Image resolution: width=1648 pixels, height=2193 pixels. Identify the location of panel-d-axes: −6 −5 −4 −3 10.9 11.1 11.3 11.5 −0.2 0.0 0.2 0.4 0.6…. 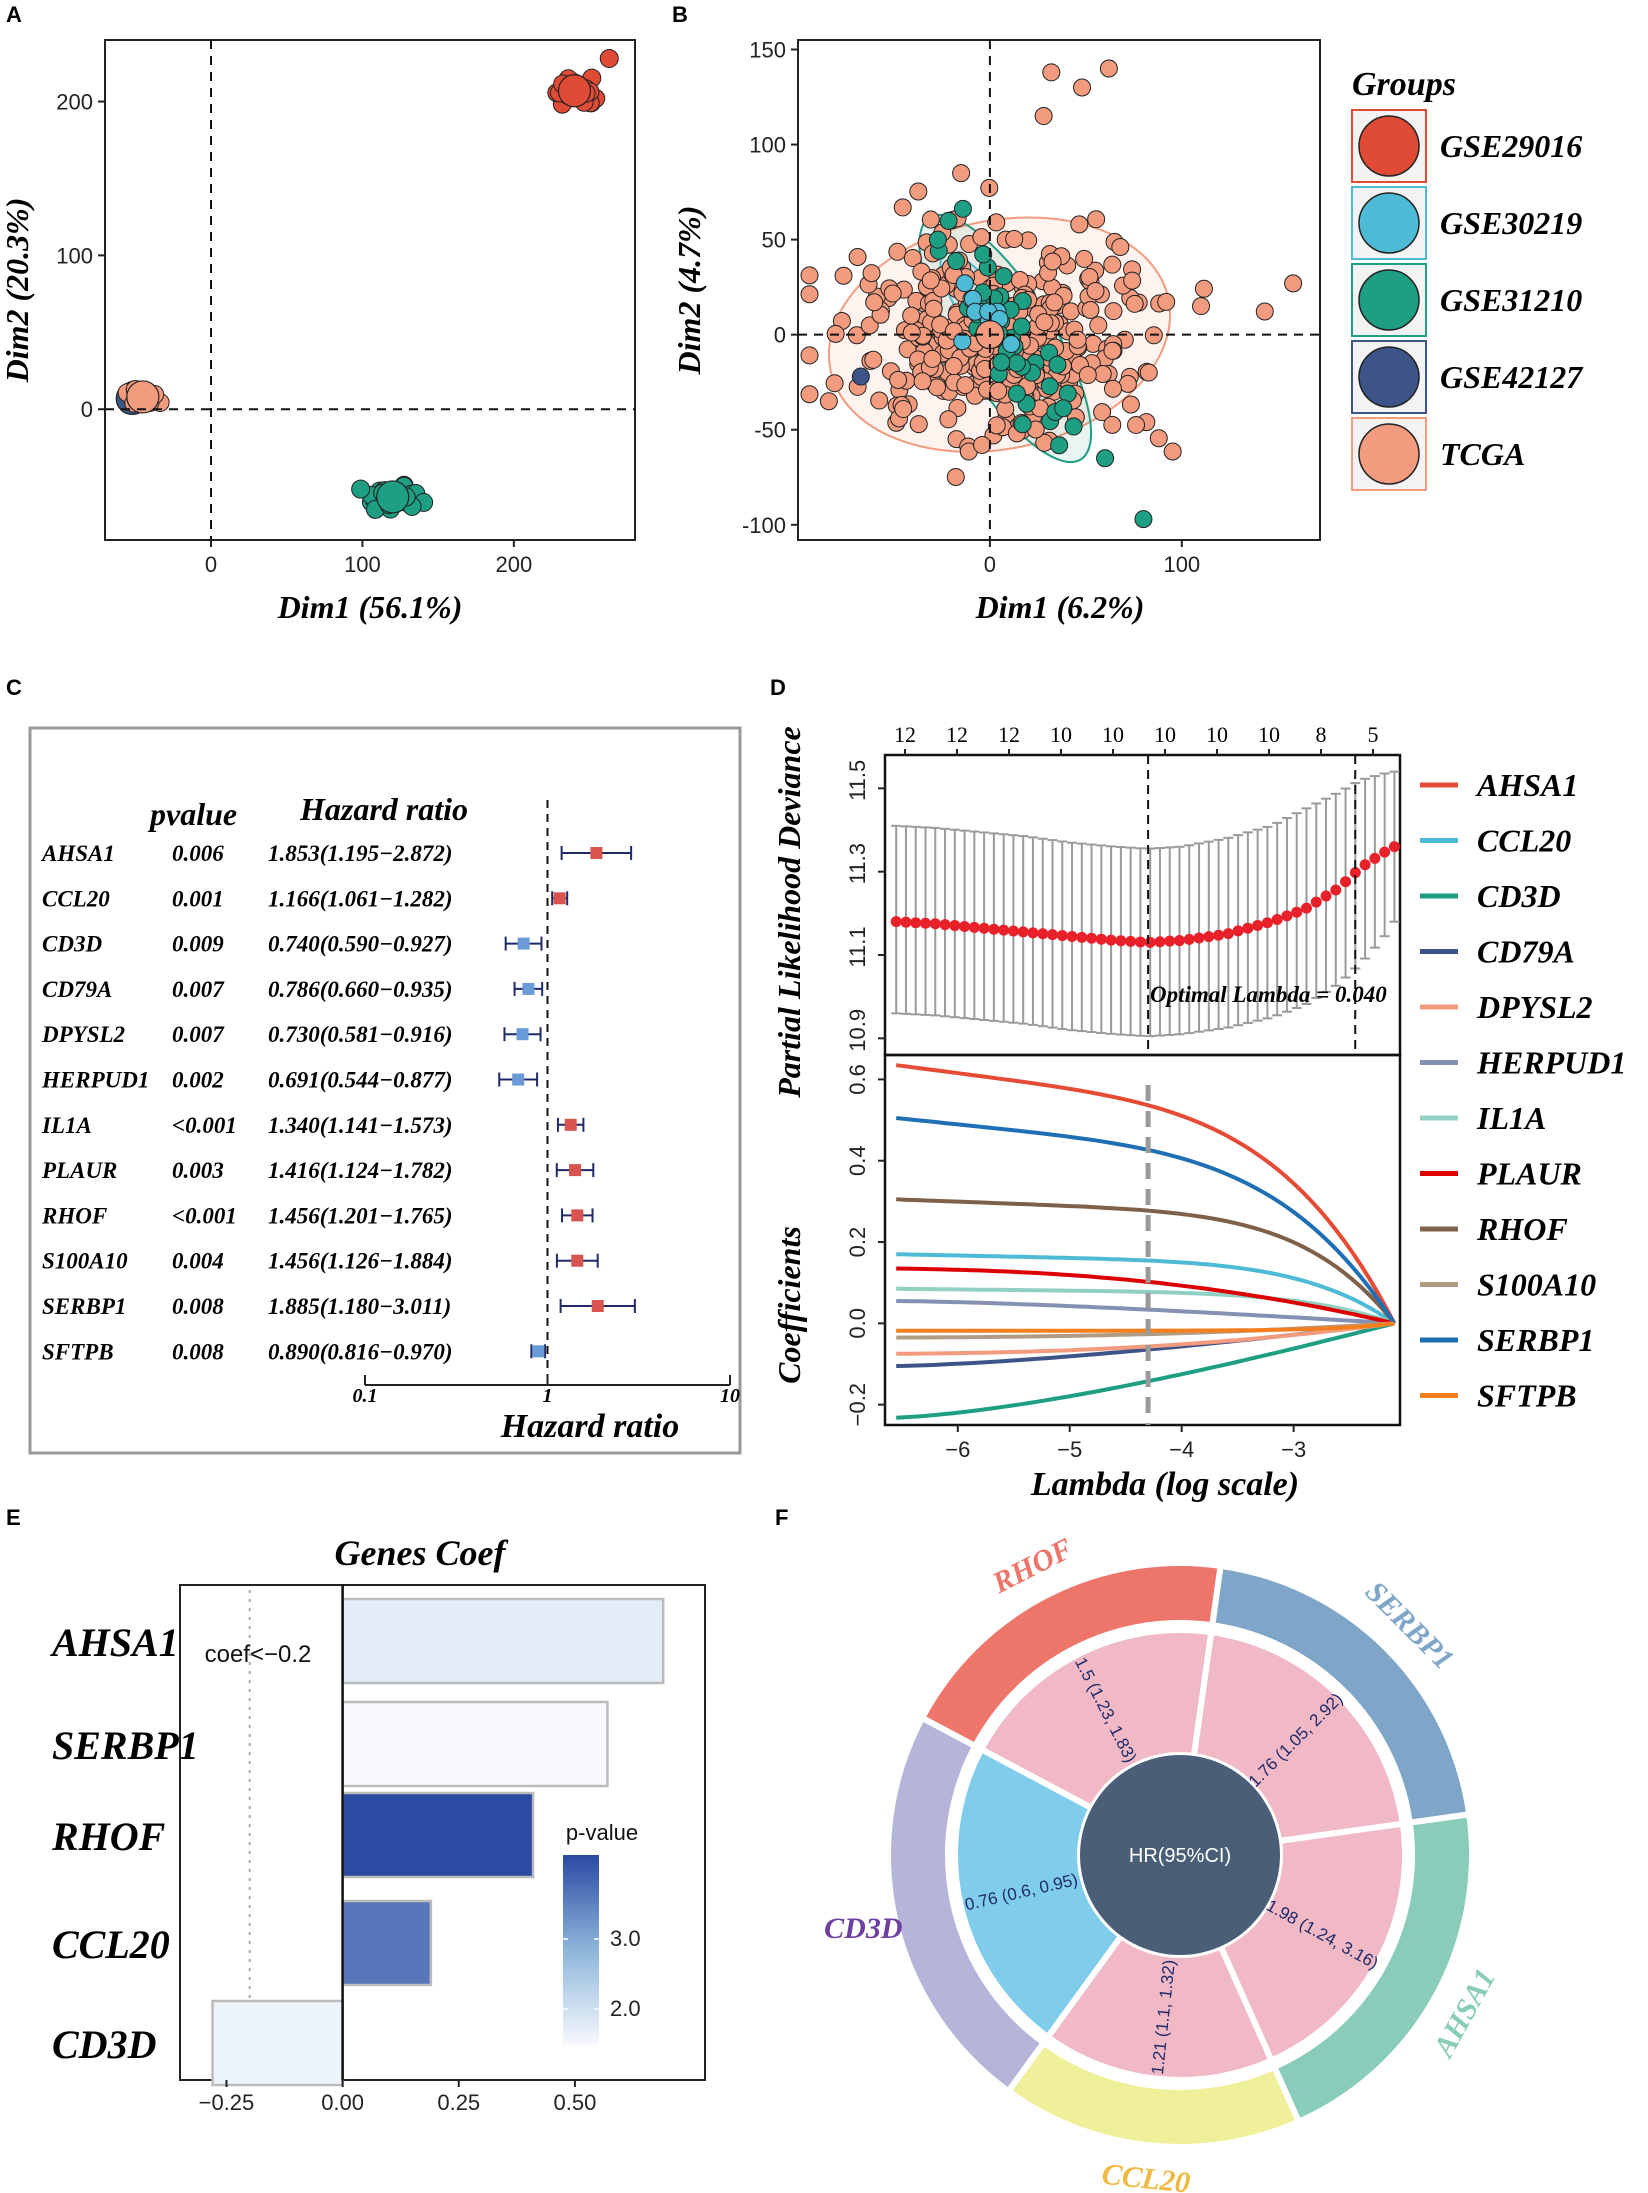
(1112, 1092).